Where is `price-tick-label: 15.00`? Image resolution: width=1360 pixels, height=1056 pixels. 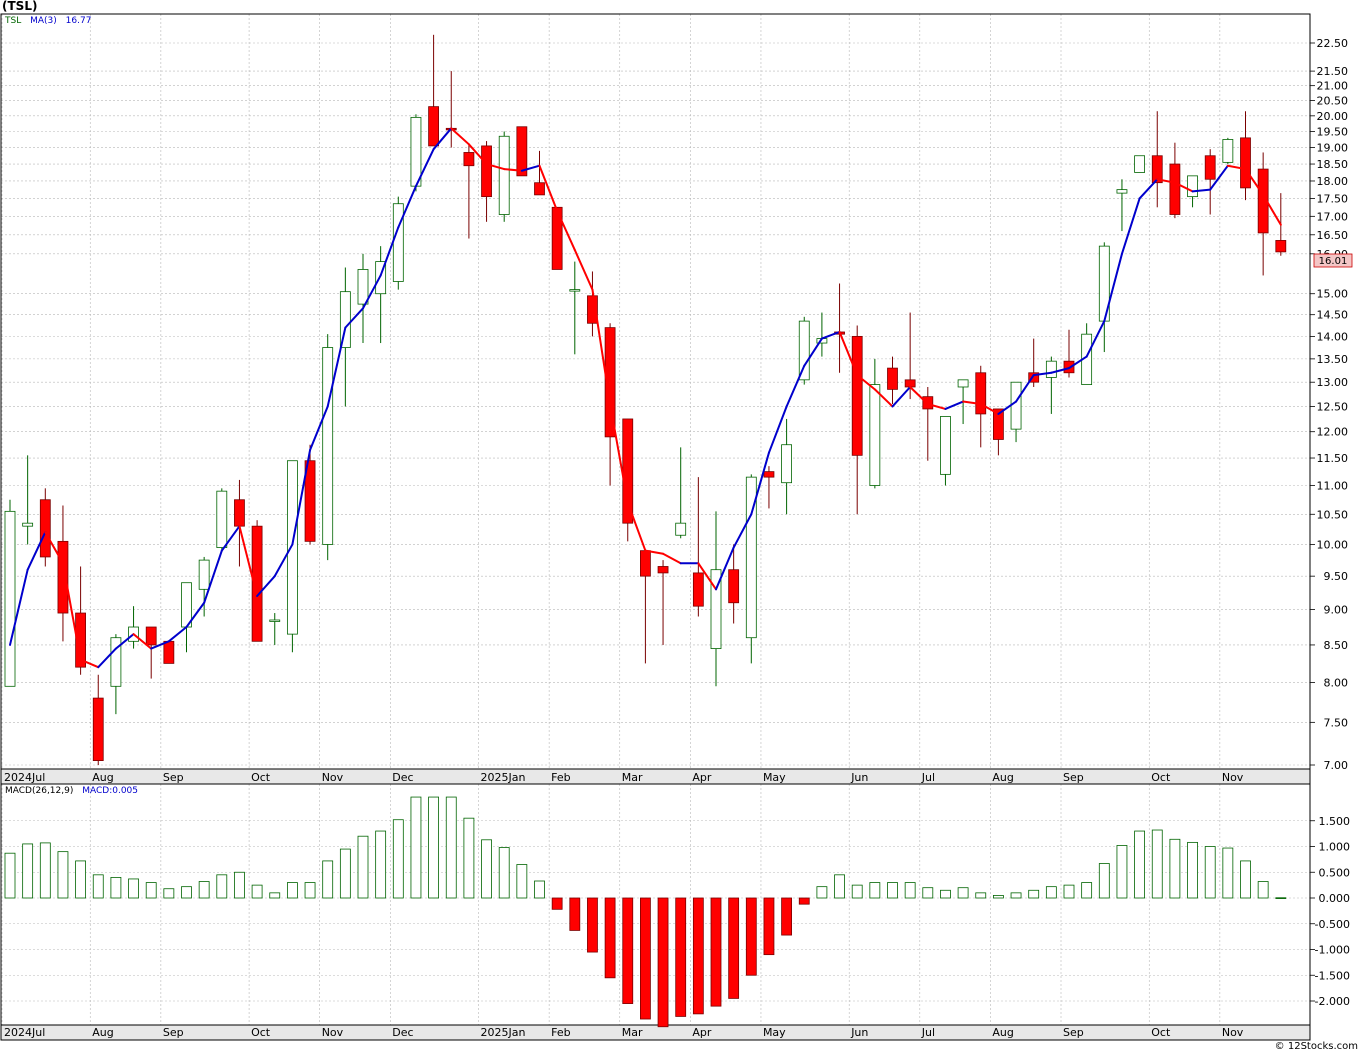
price-tick-label: 15.00 is located at coordinates (1333, 294).